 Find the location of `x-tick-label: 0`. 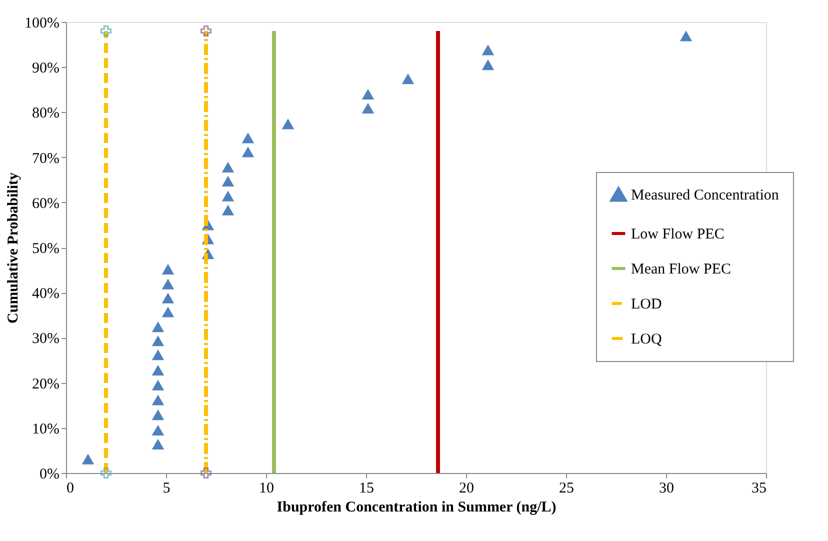

x-tick-label: 0 is located at coordinates (70, 488).